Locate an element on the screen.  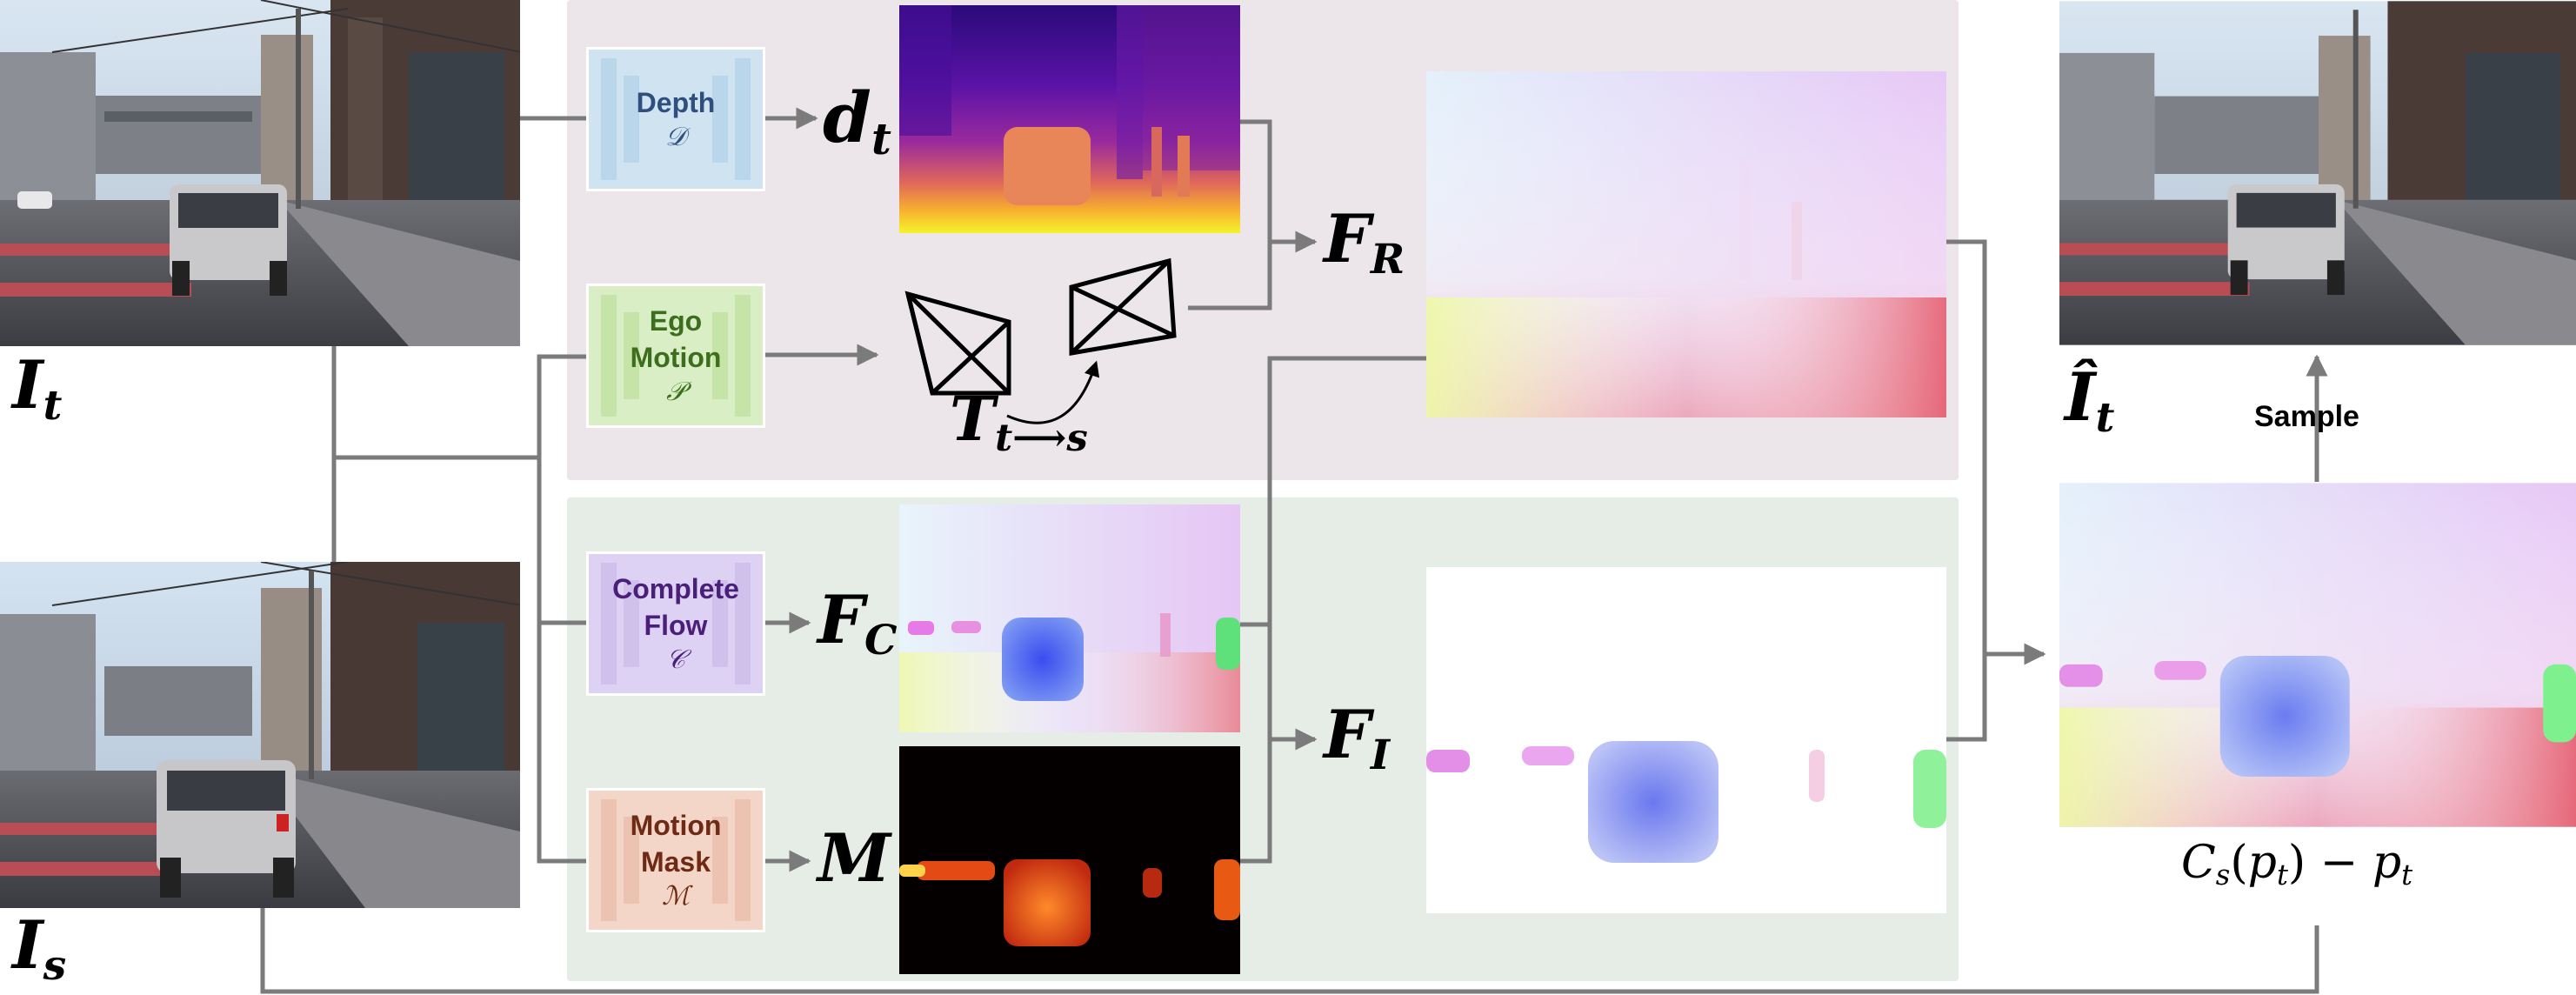
motion-mask-image is located at coordinates (1069, 860).